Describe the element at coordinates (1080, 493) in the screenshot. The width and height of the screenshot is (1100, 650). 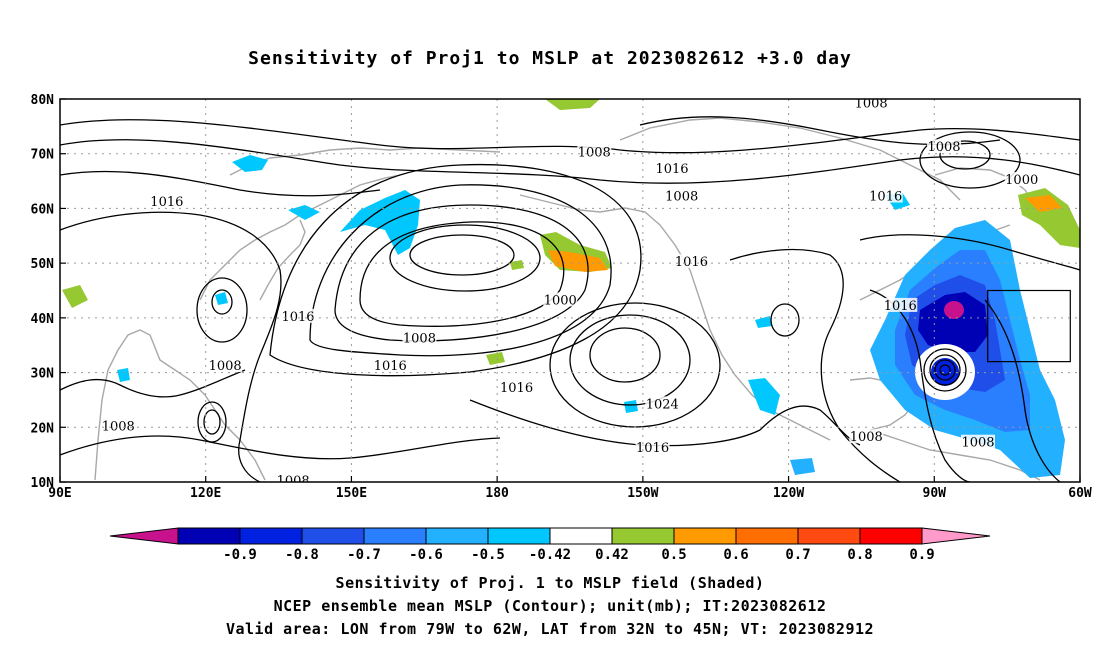
I see `lon-tick-label-7: 60W` at that location.